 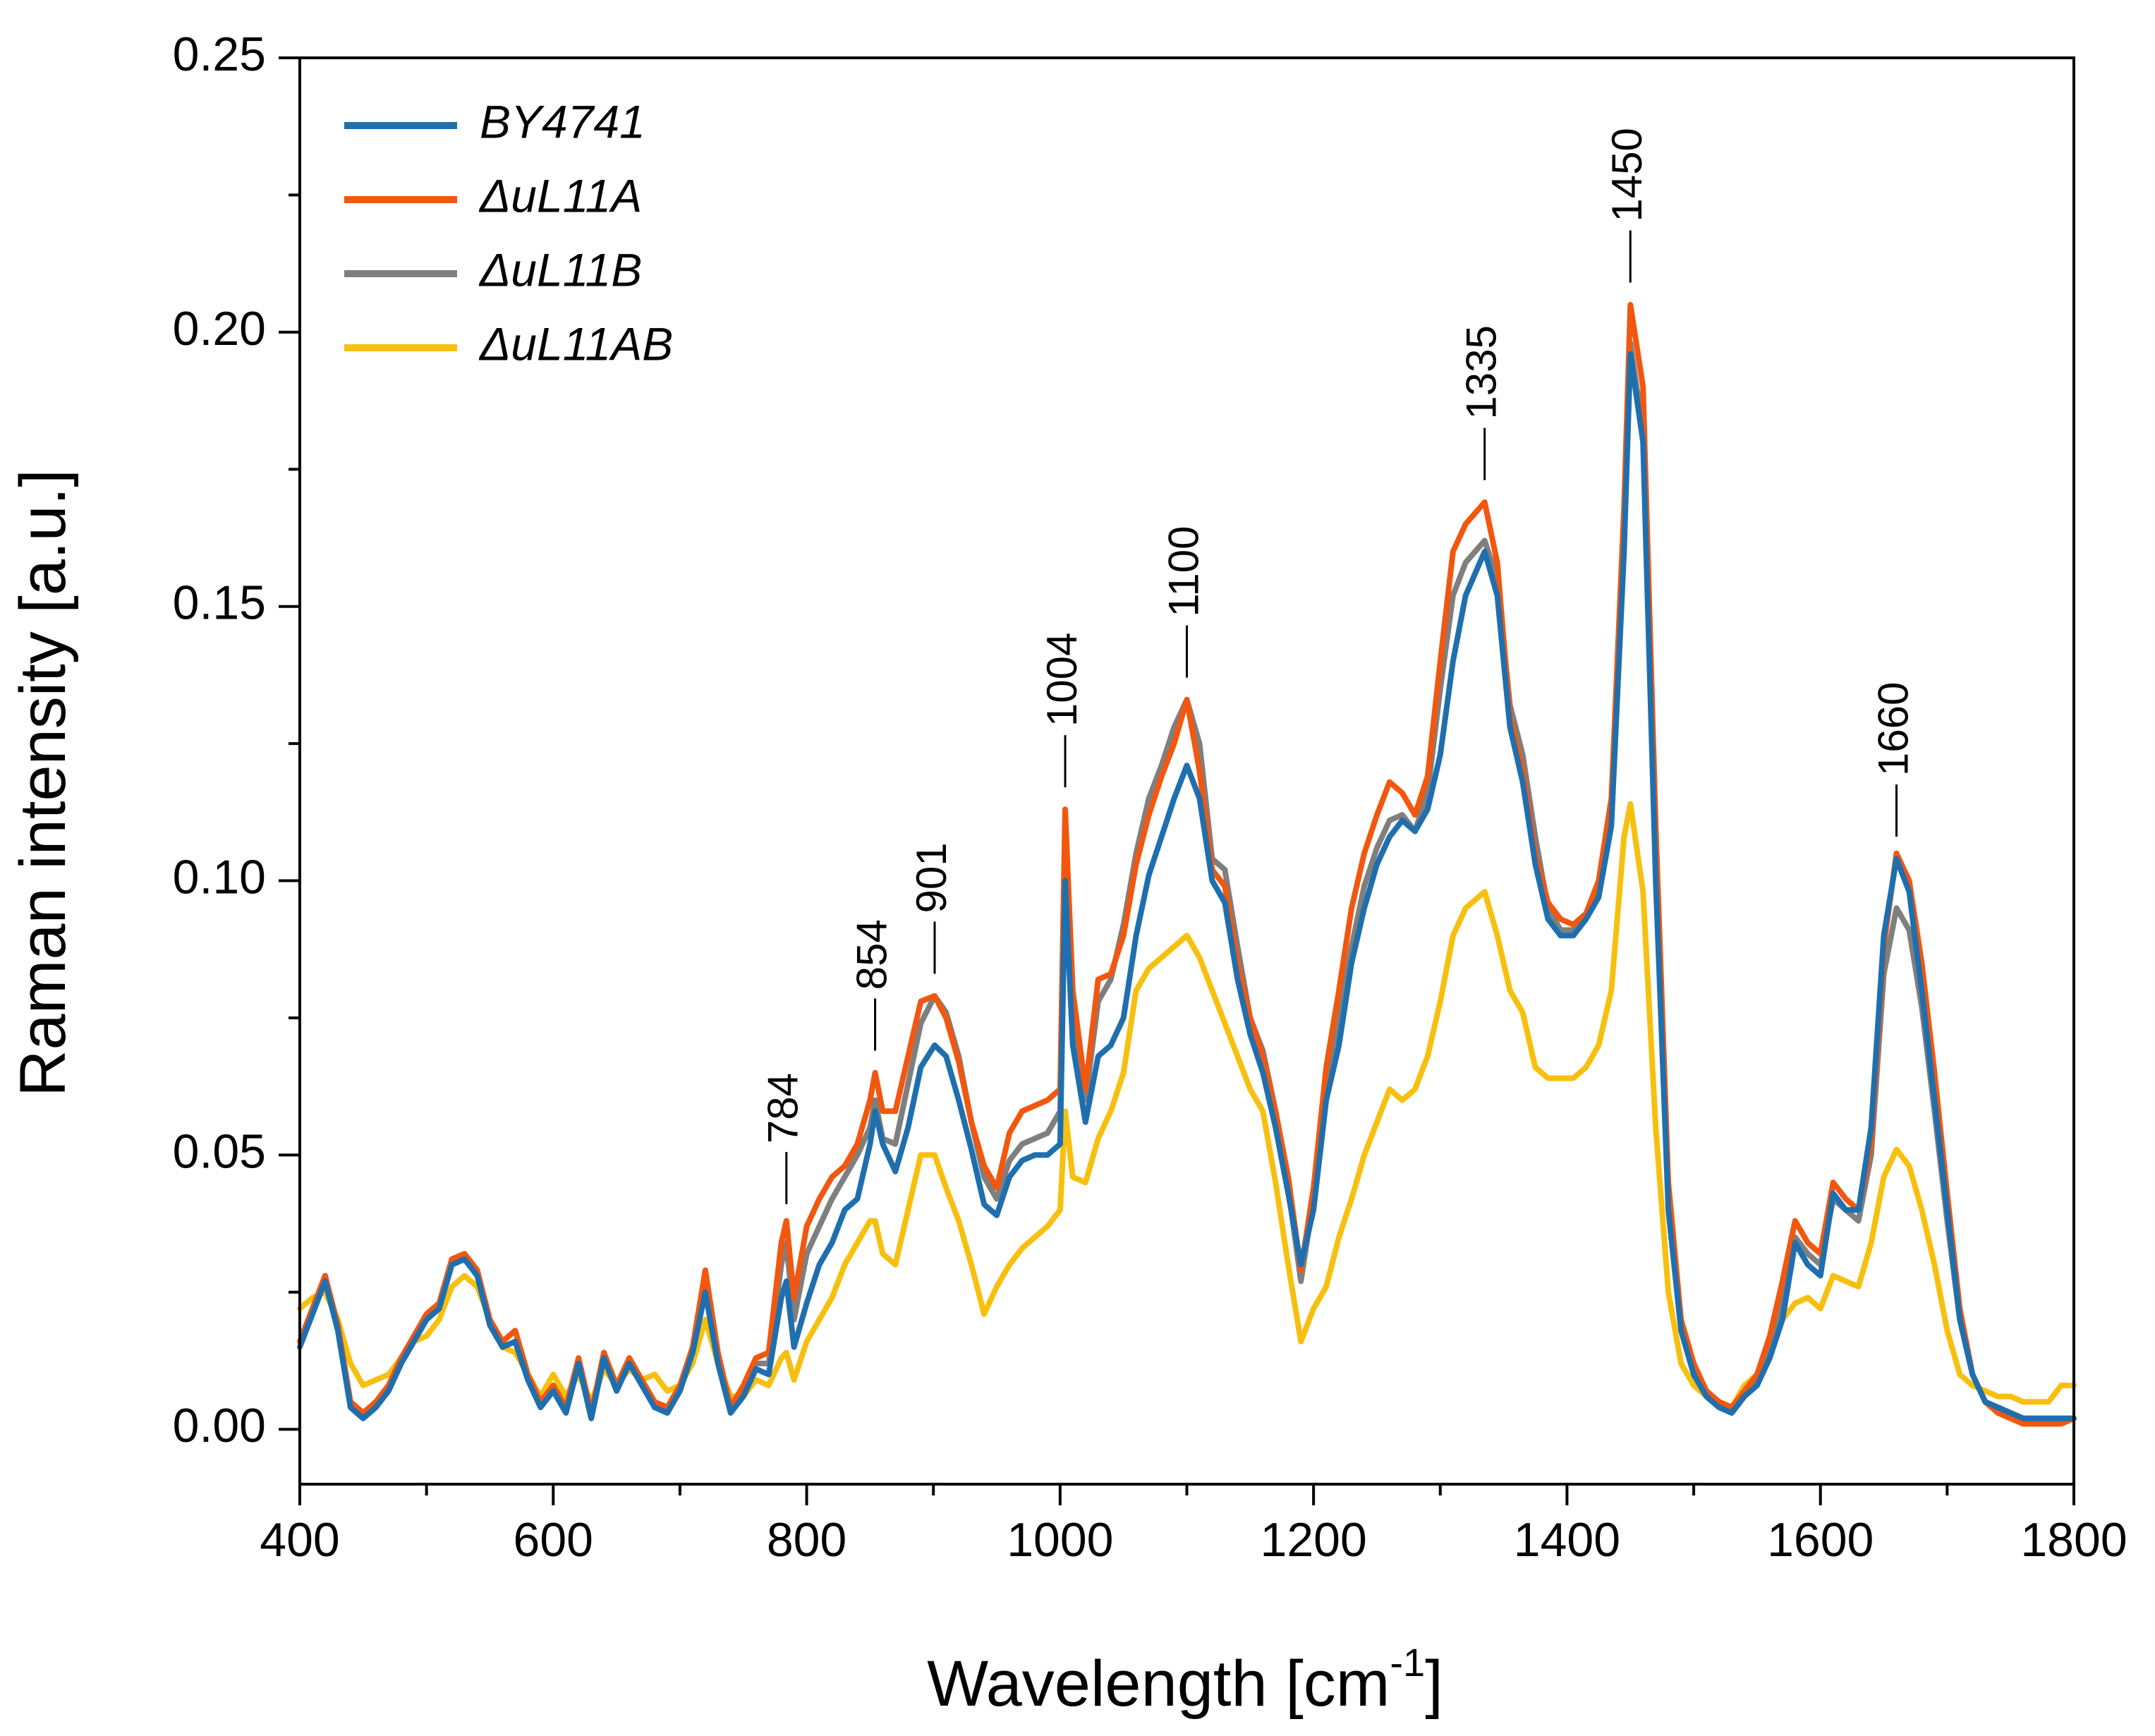 I want to click on x-tick-label: 1400, so click(x=1567, y=1540).